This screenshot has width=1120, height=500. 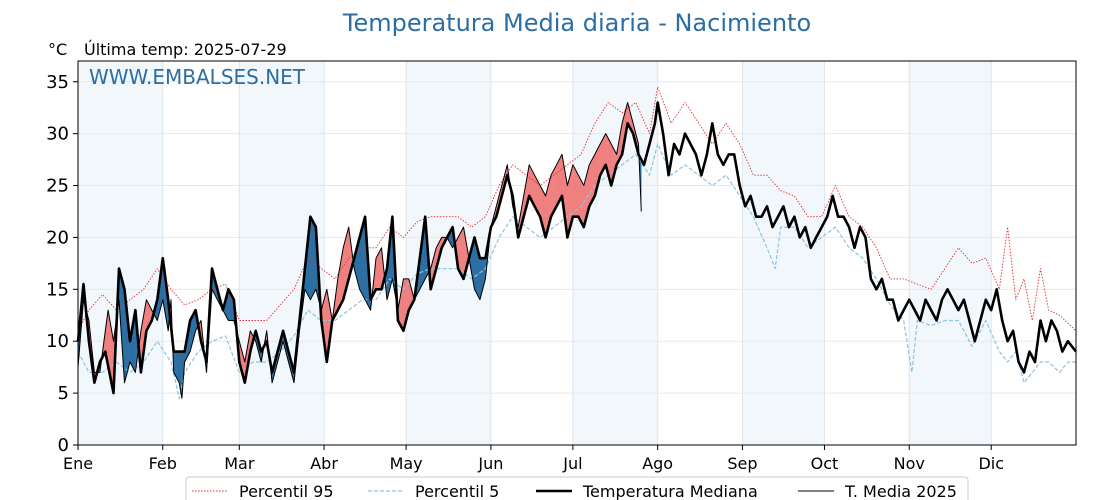 I want to click on x-tick-label-Ago: Ago, so click(x=657, y=463).